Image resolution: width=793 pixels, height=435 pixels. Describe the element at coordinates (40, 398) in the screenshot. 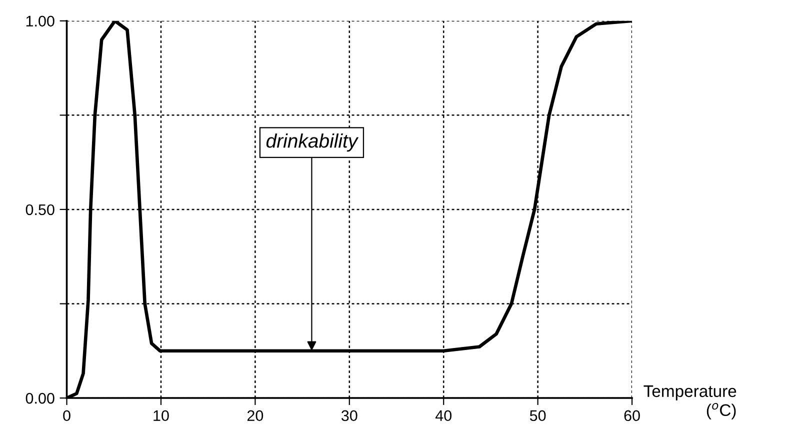

I see `y-tick-label: 0.00` at that location.